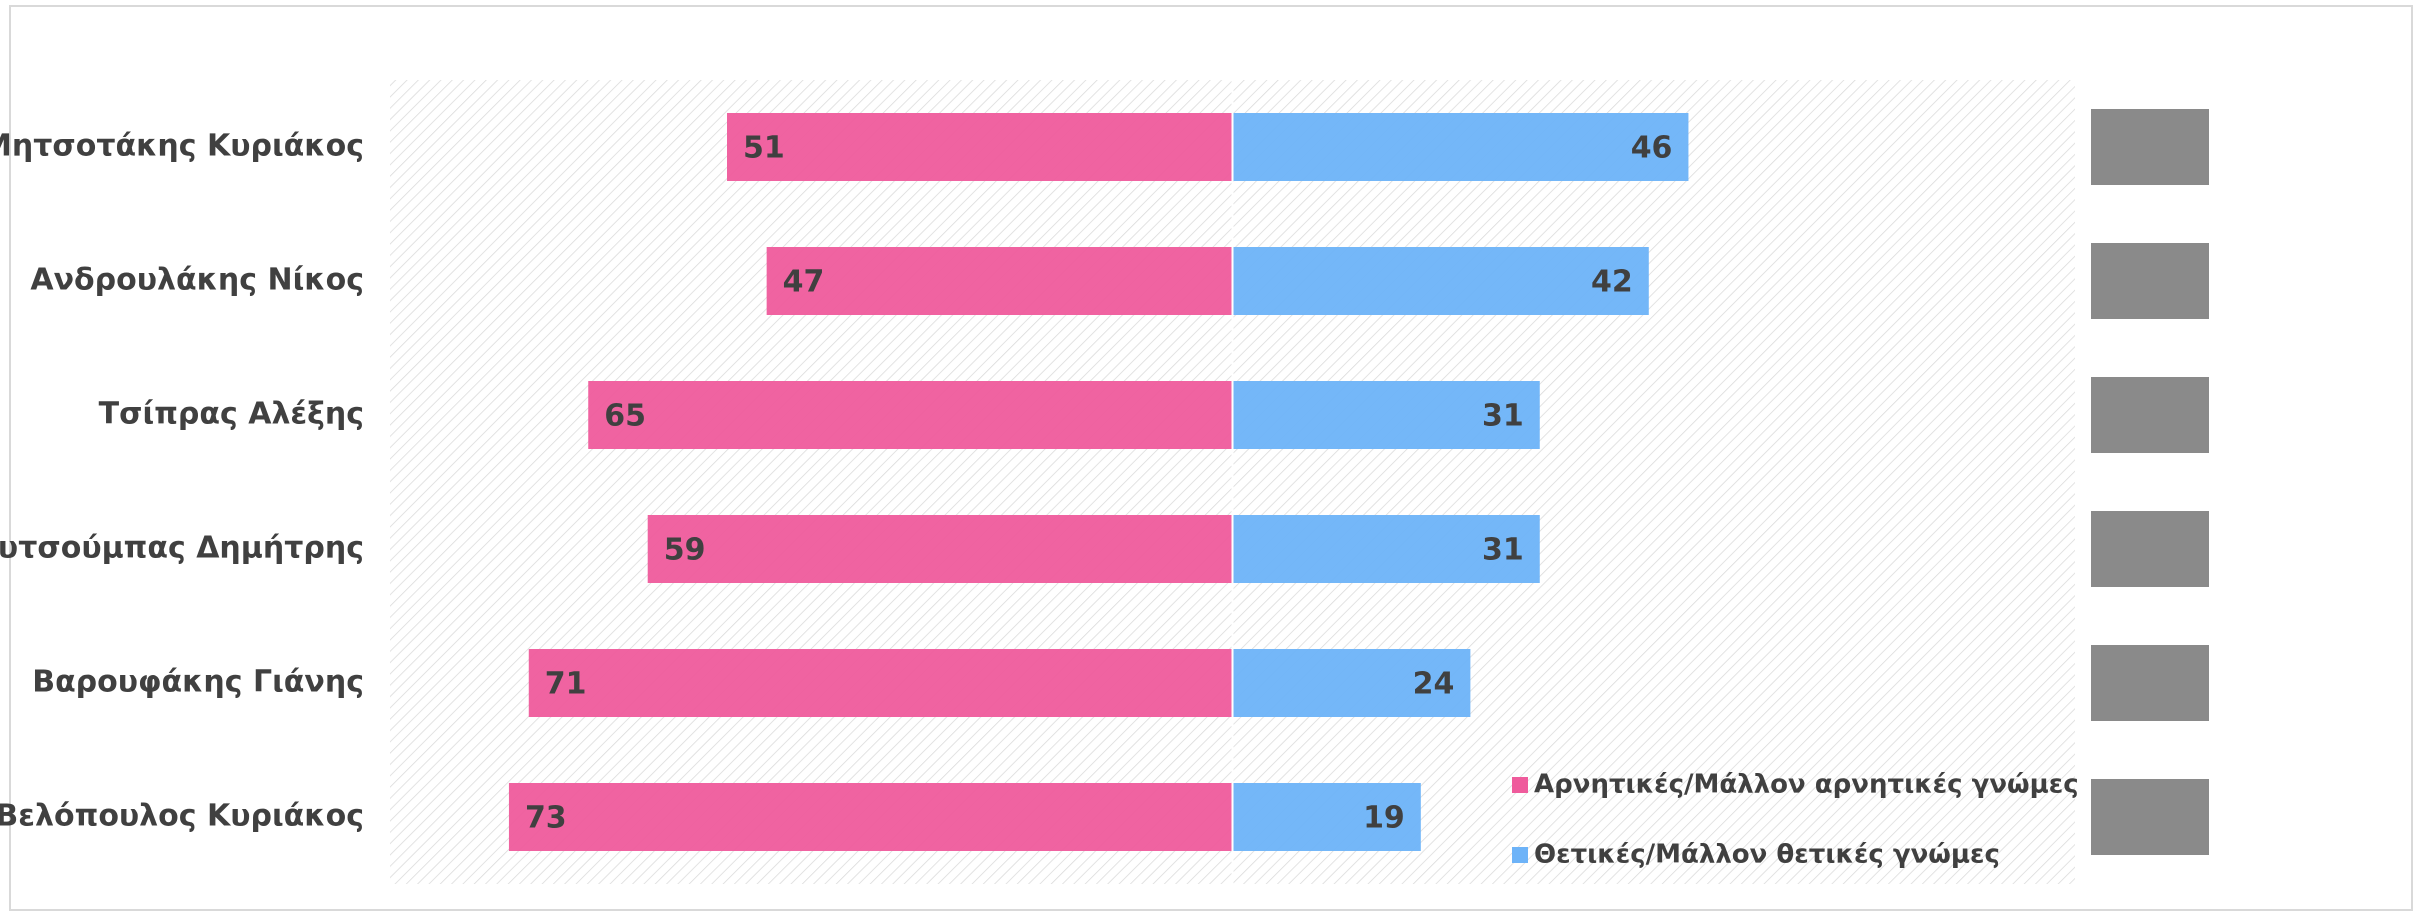 This screenshot has width=2420, height=913. What do you see at coordinates (804, 282) in the screenshot?
I see `value-label: 47` at bounding box center [804, 282].